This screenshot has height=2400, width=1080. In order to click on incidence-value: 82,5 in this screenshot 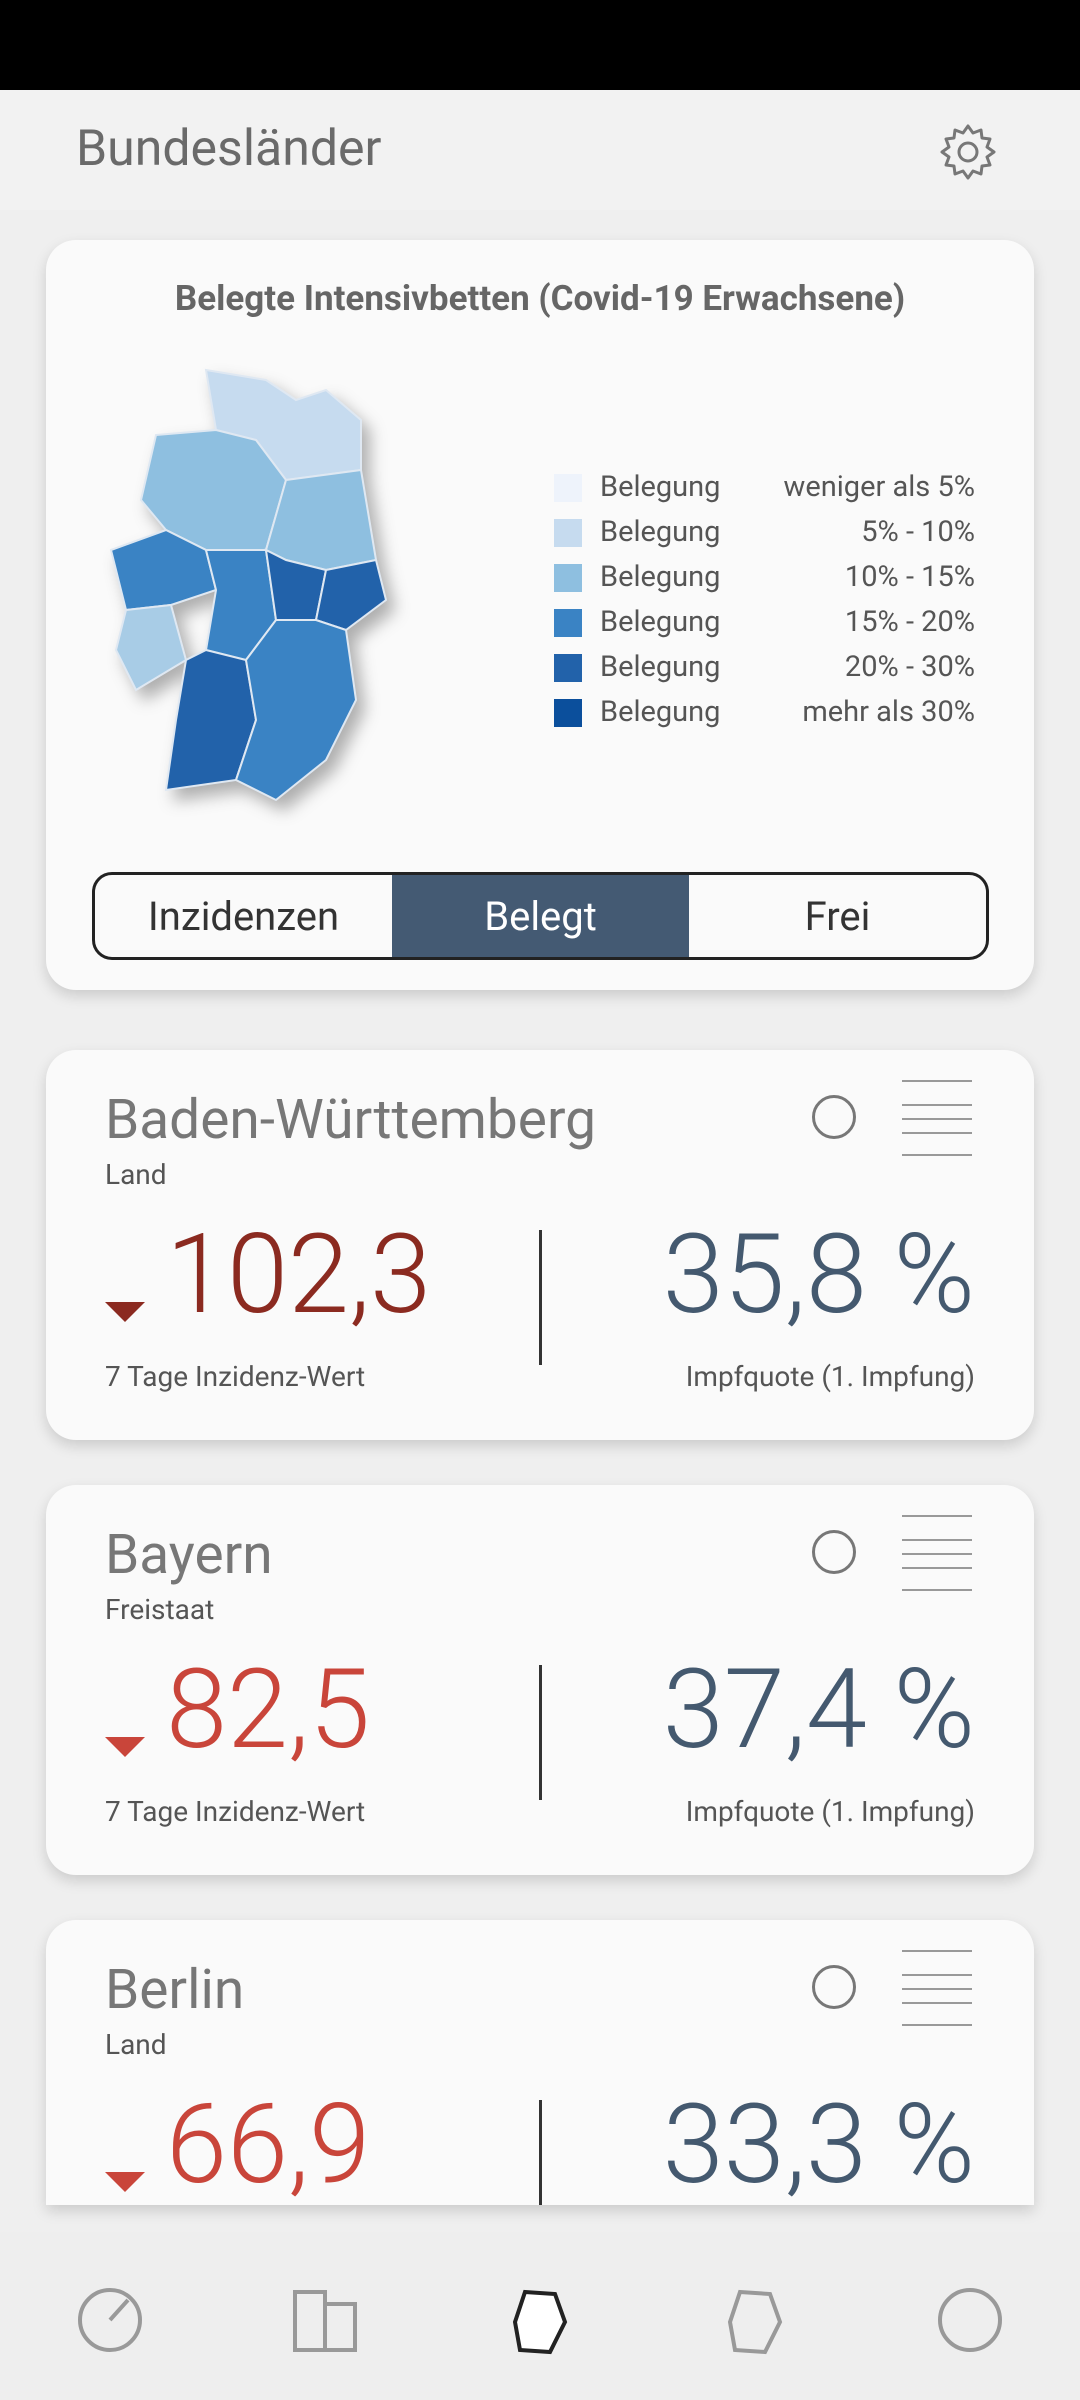, I will do `click(268, 1709)`.